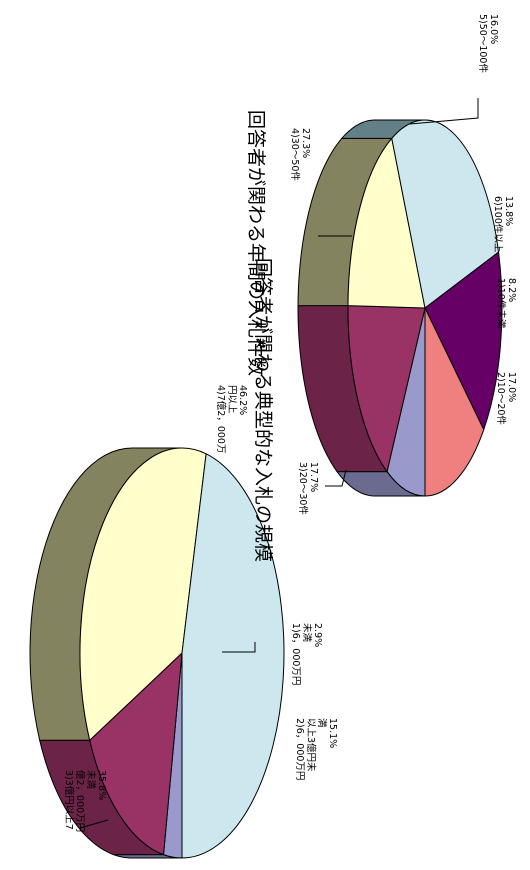 The height and width of the screenshot is (870, 530). I want to click on slice-label-4: 4)30～50件 27.3%, so click(300, 154).